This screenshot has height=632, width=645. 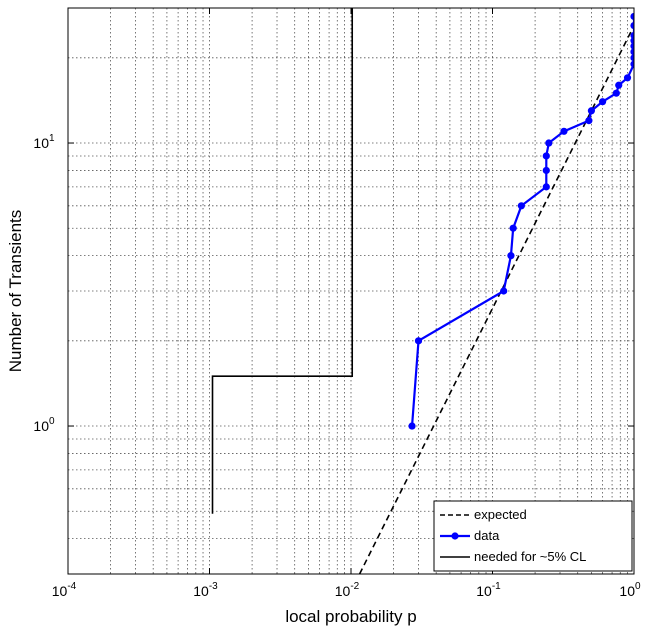 What do you see at coordinates (488, 590) in the screenshot?
I see `x-tick-label: 10⁻¹` at bounding box center [488, 590].